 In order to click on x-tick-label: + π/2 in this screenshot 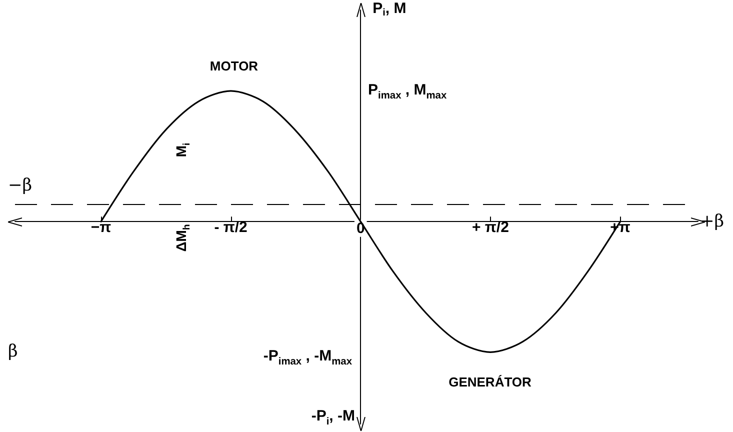, I will do `click(490, 227)`.